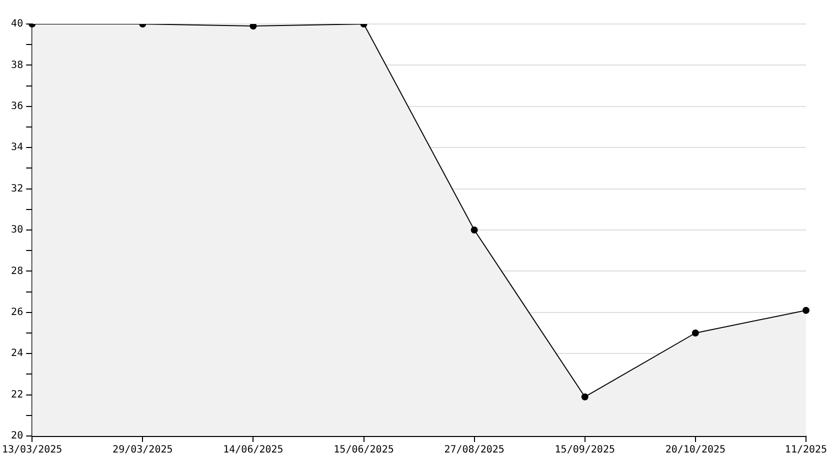 Image resolution: width=834 pixels, height=468 pixels. Describe the element at coordinates (17, 436) in the screenshot. I see `y-tick-label: 20` at that location.